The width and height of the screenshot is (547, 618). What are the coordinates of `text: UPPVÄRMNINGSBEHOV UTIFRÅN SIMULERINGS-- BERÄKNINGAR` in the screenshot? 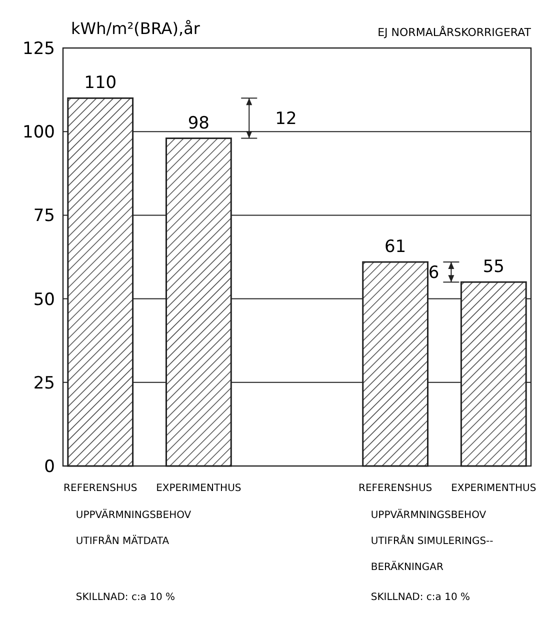 It's located at (432, 541).